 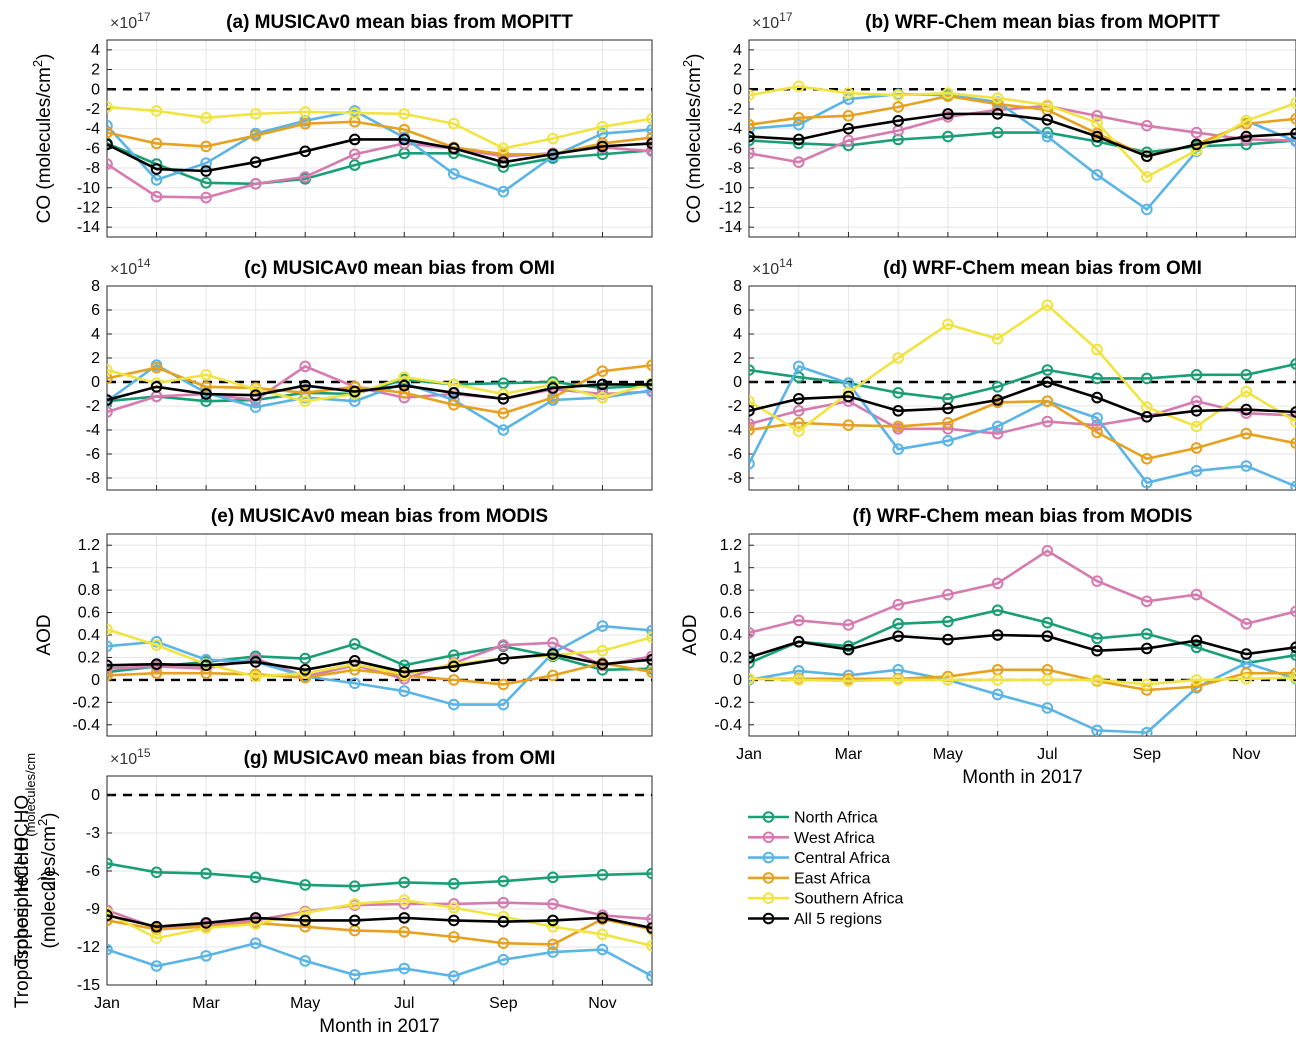 What do you see at coordinates (88, 227) in the screenshot?
I see `y-tick-label: -14` at bounding box center [88, 227].